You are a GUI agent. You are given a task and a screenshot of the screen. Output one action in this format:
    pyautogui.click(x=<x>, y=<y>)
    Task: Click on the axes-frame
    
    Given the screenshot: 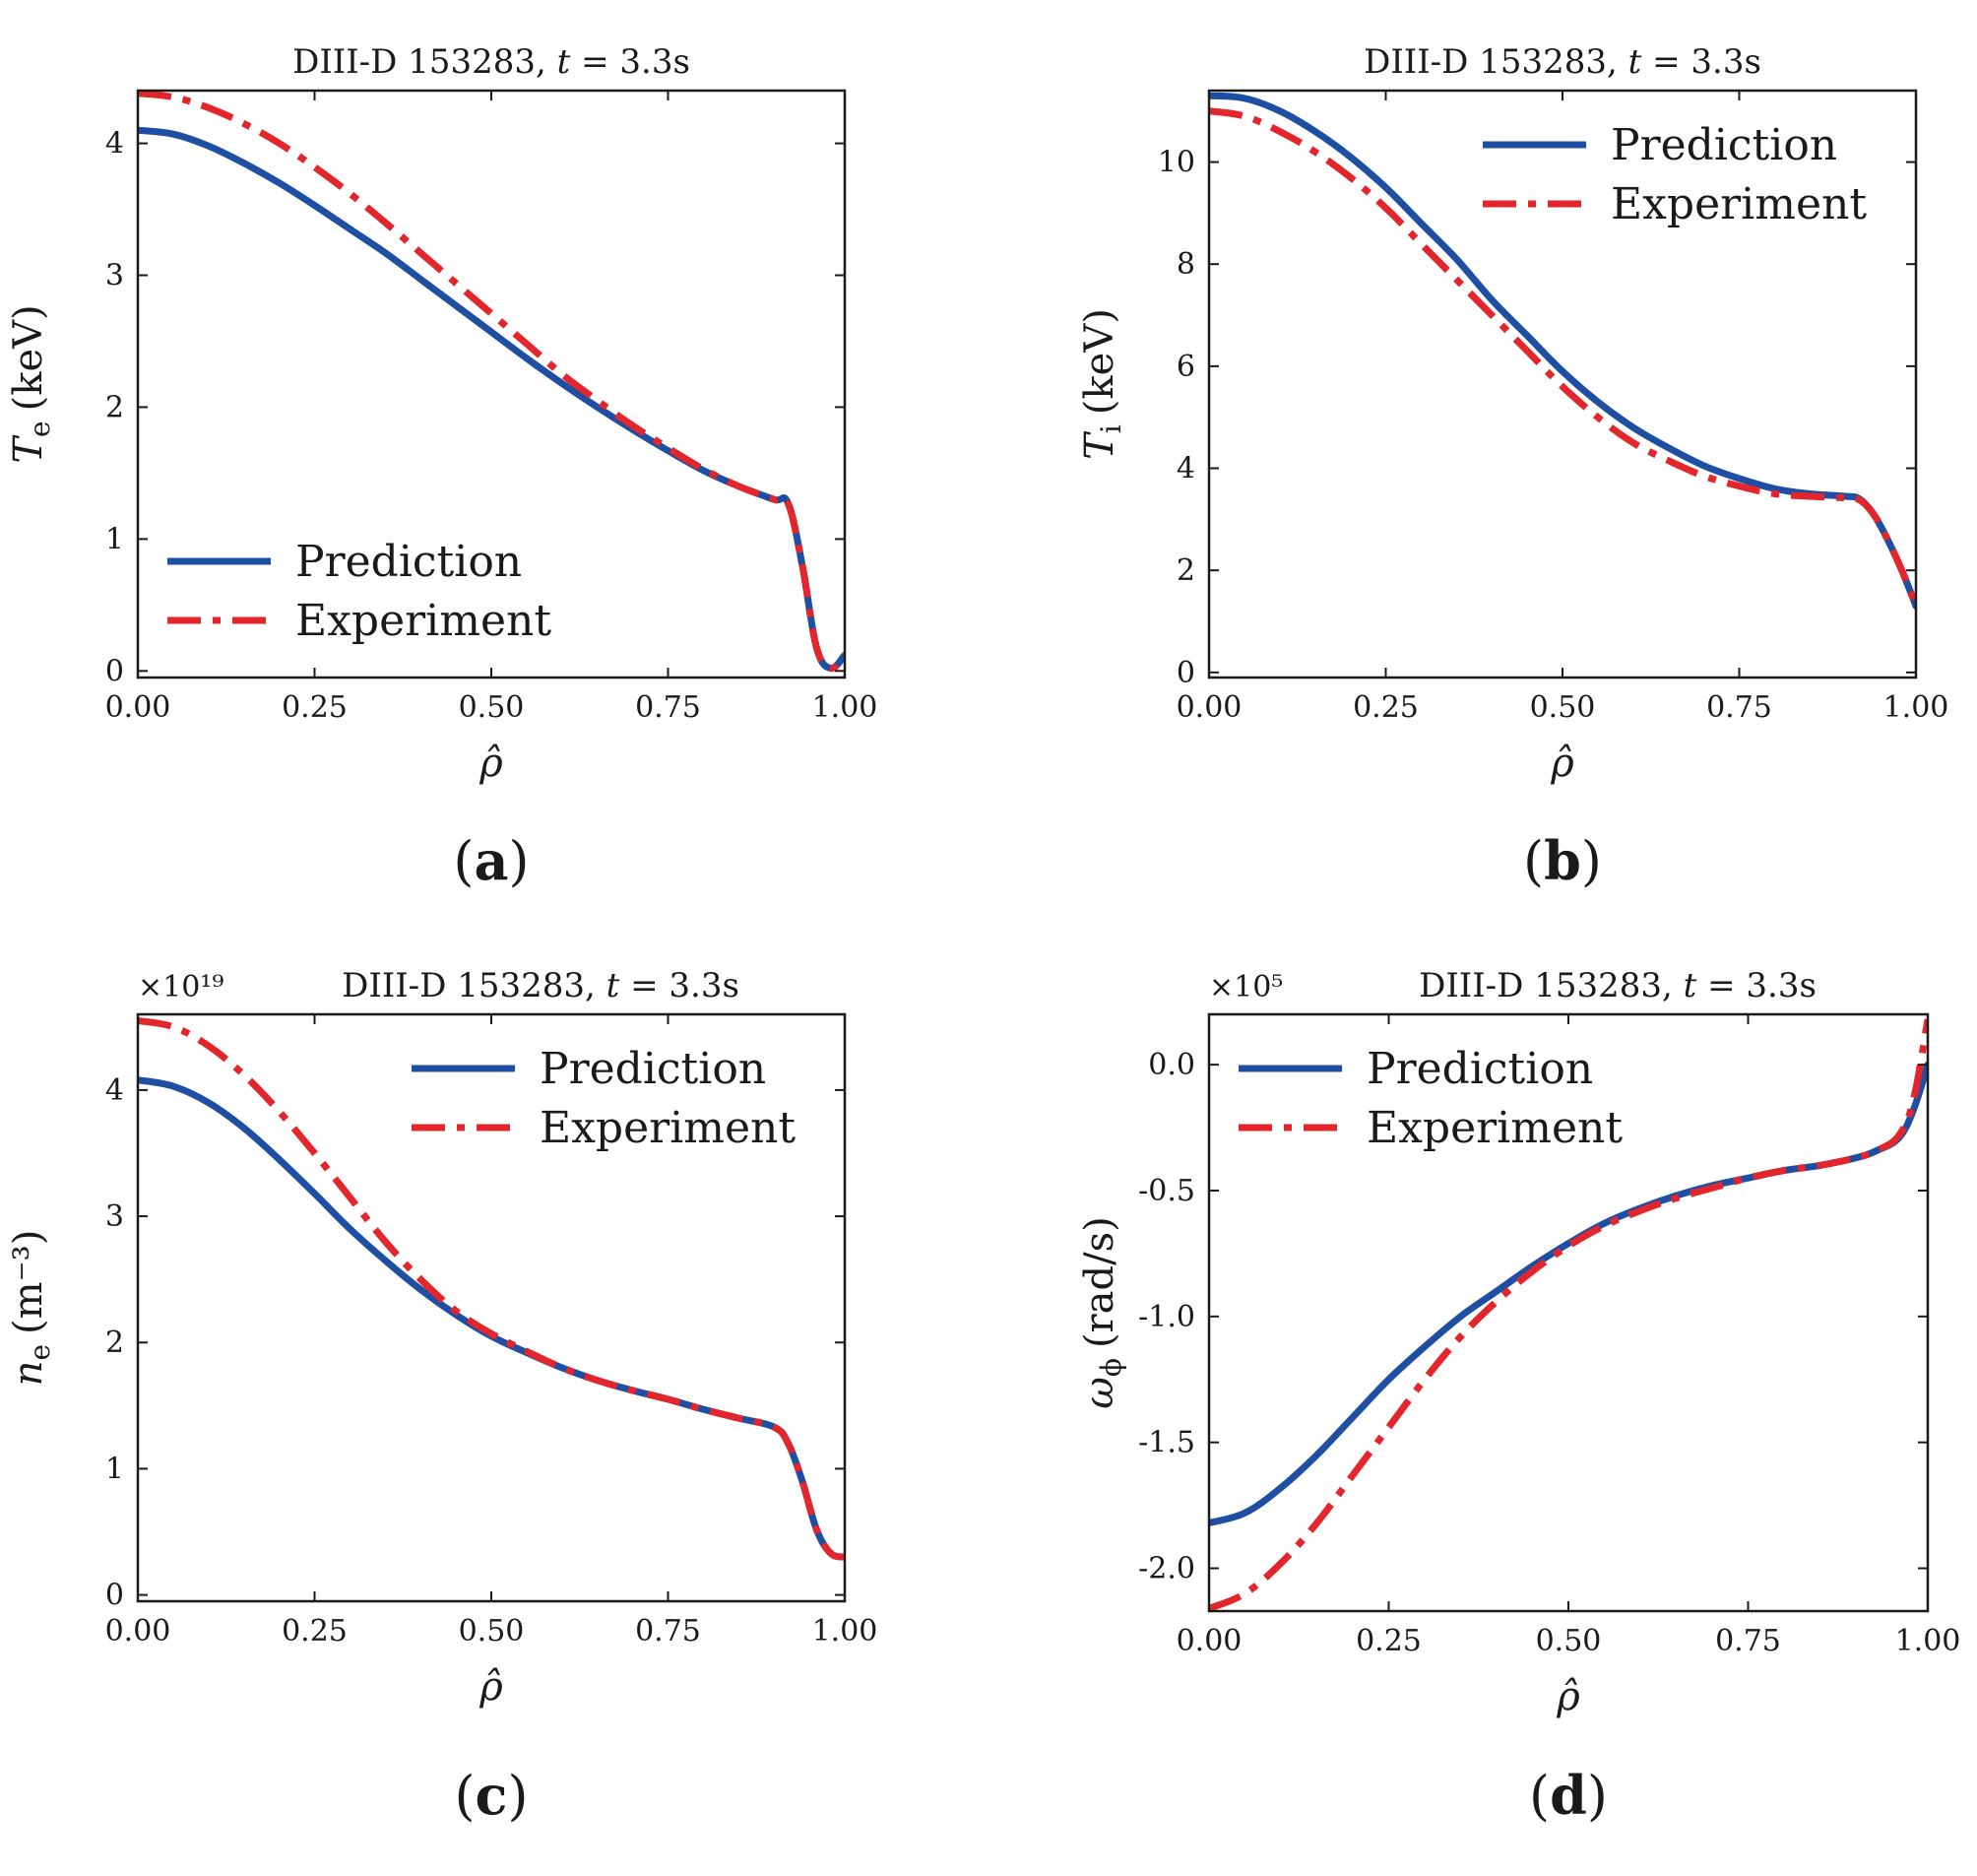 What is the action you would take?
    pyautogui.click(x=491, y=384)
    